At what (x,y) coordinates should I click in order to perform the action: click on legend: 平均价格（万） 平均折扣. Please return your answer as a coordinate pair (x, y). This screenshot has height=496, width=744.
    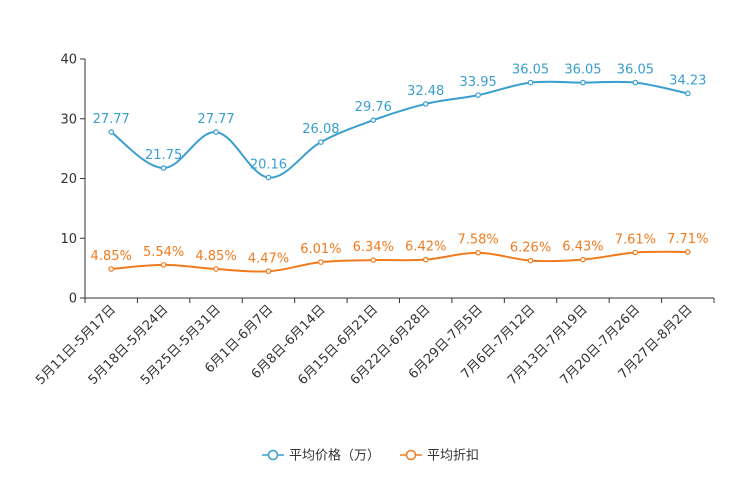
    Looking at the image, I should click on (370, 456).